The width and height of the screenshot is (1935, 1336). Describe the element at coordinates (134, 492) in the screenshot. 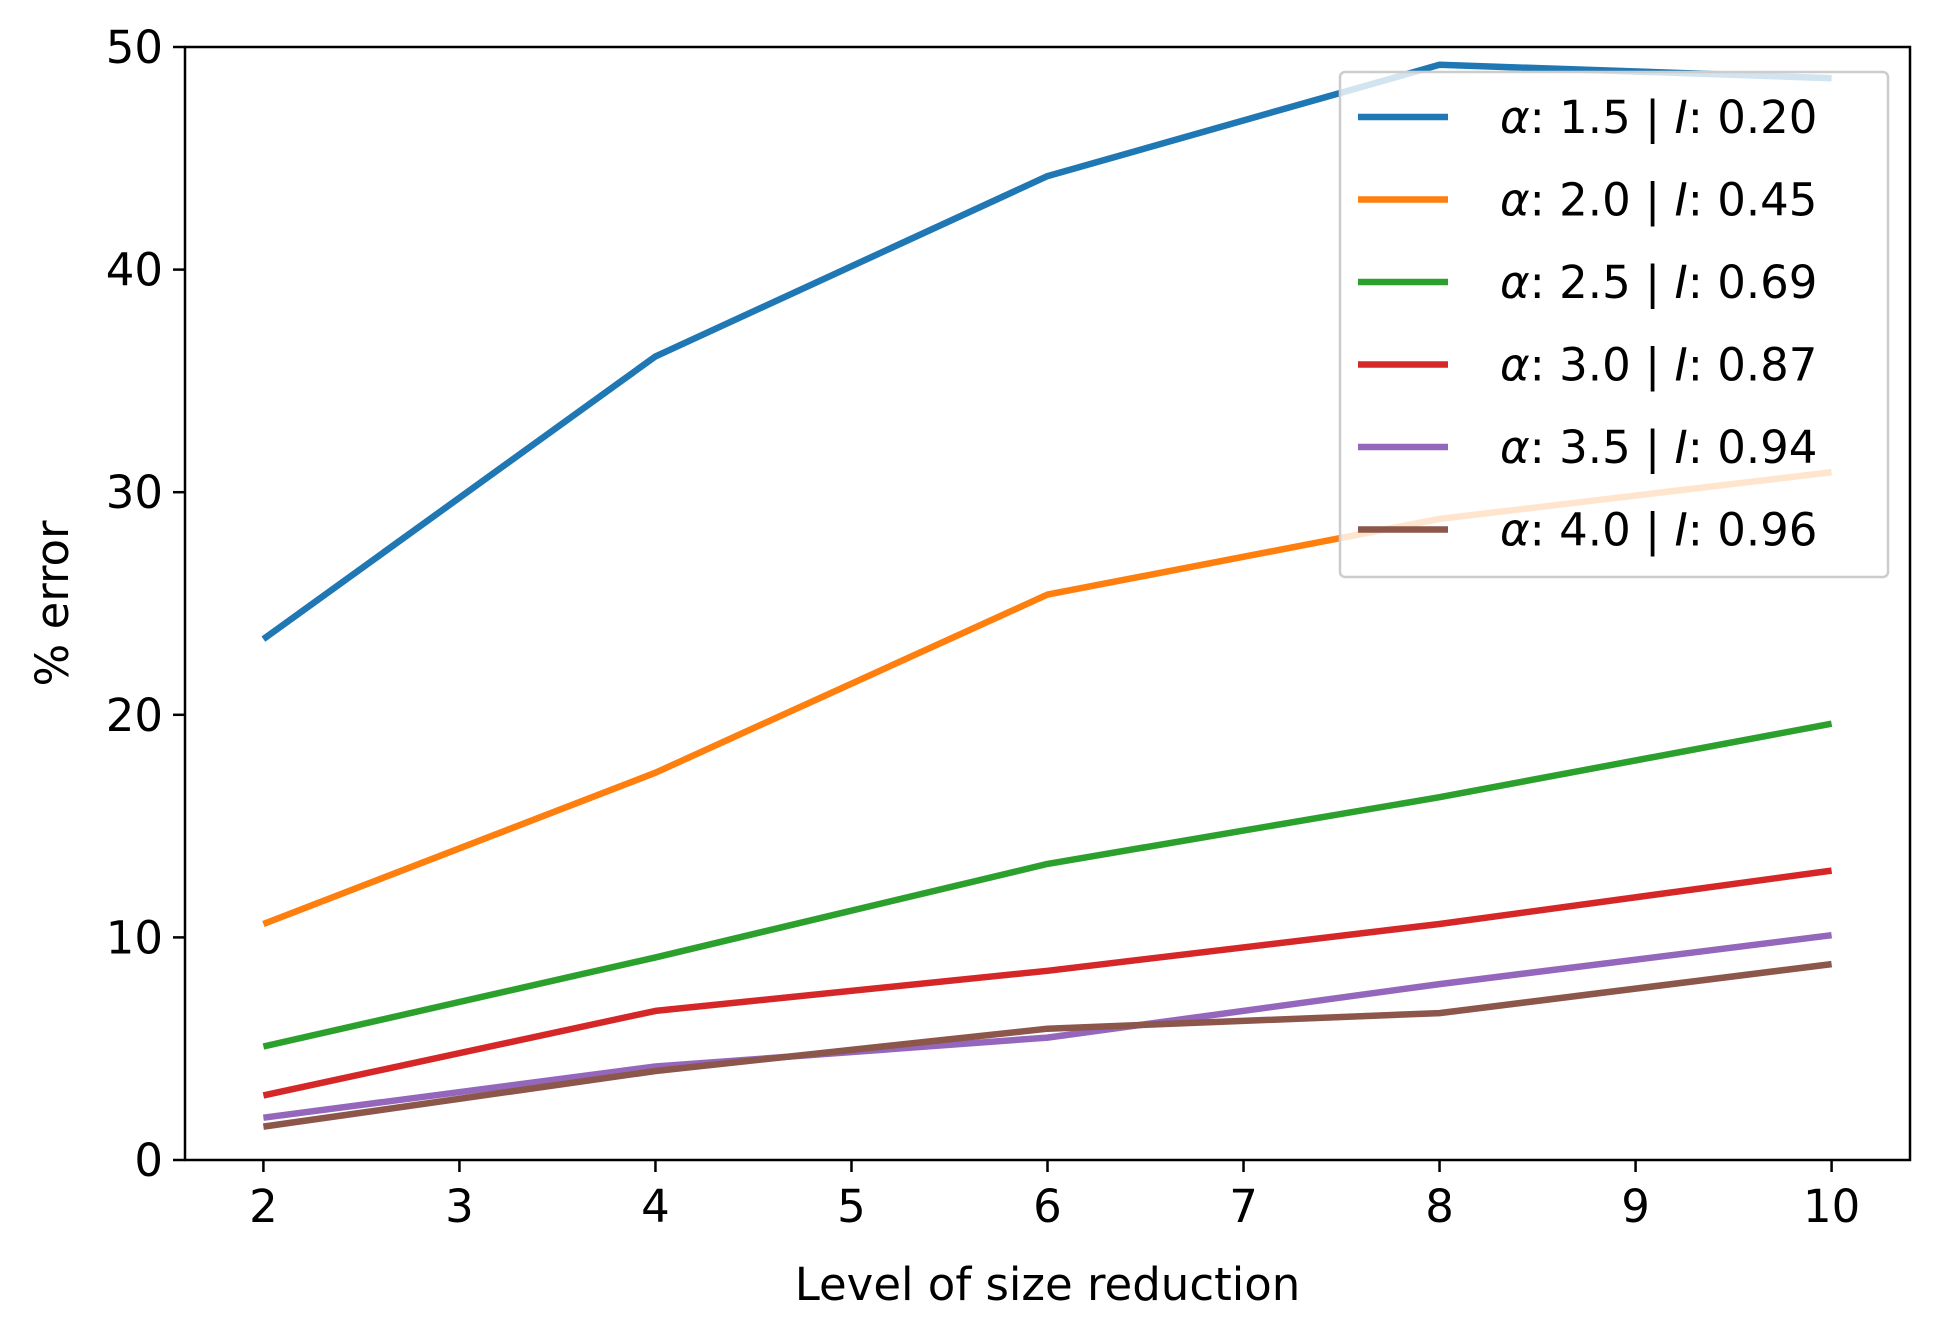

I see `y-tick-label: 30` at that location.